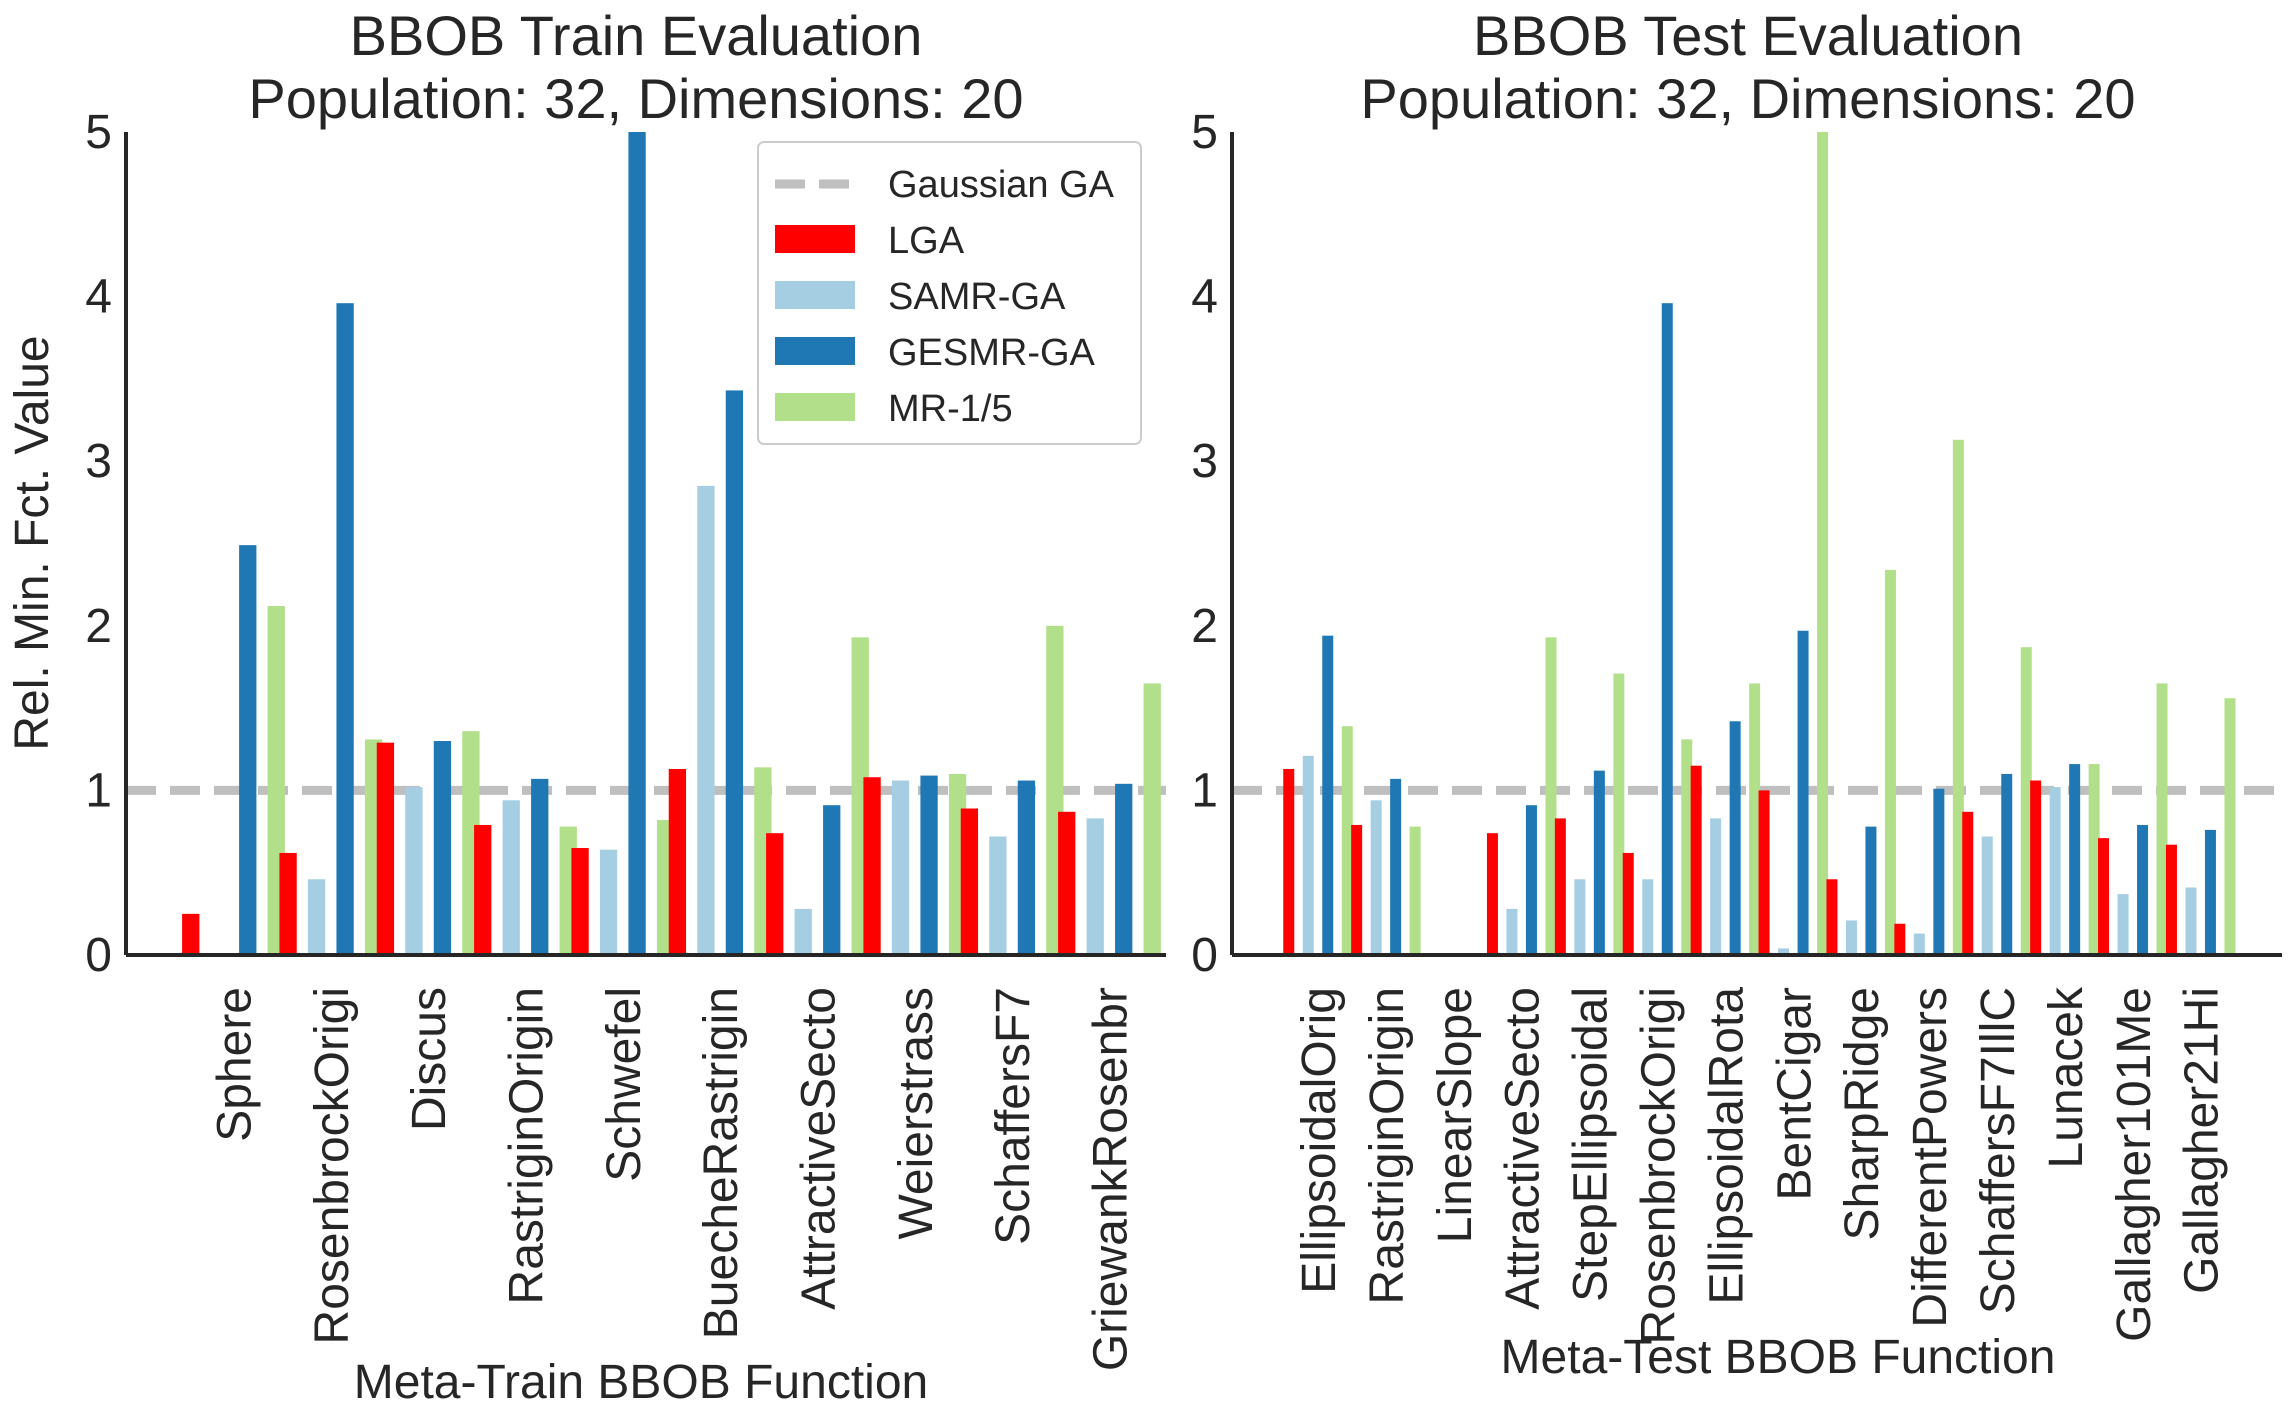 This screenshot has width=2289, height=1423. Describe the element at coordinates (815, 407) in the screenshot. I see `legend-mr-1-5-swatch` at that location.